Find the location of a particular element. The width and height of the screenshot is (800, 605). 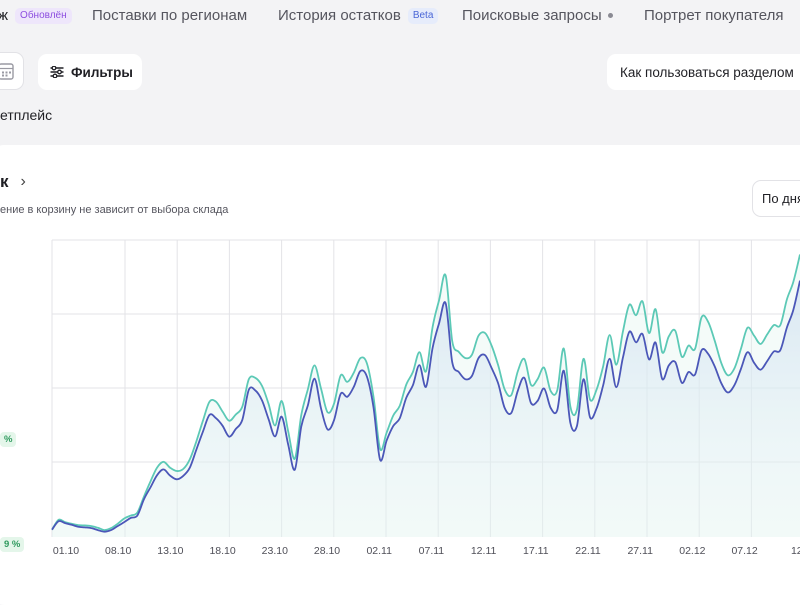

filters-label: Фильтры is located at coordinates (102, 72).